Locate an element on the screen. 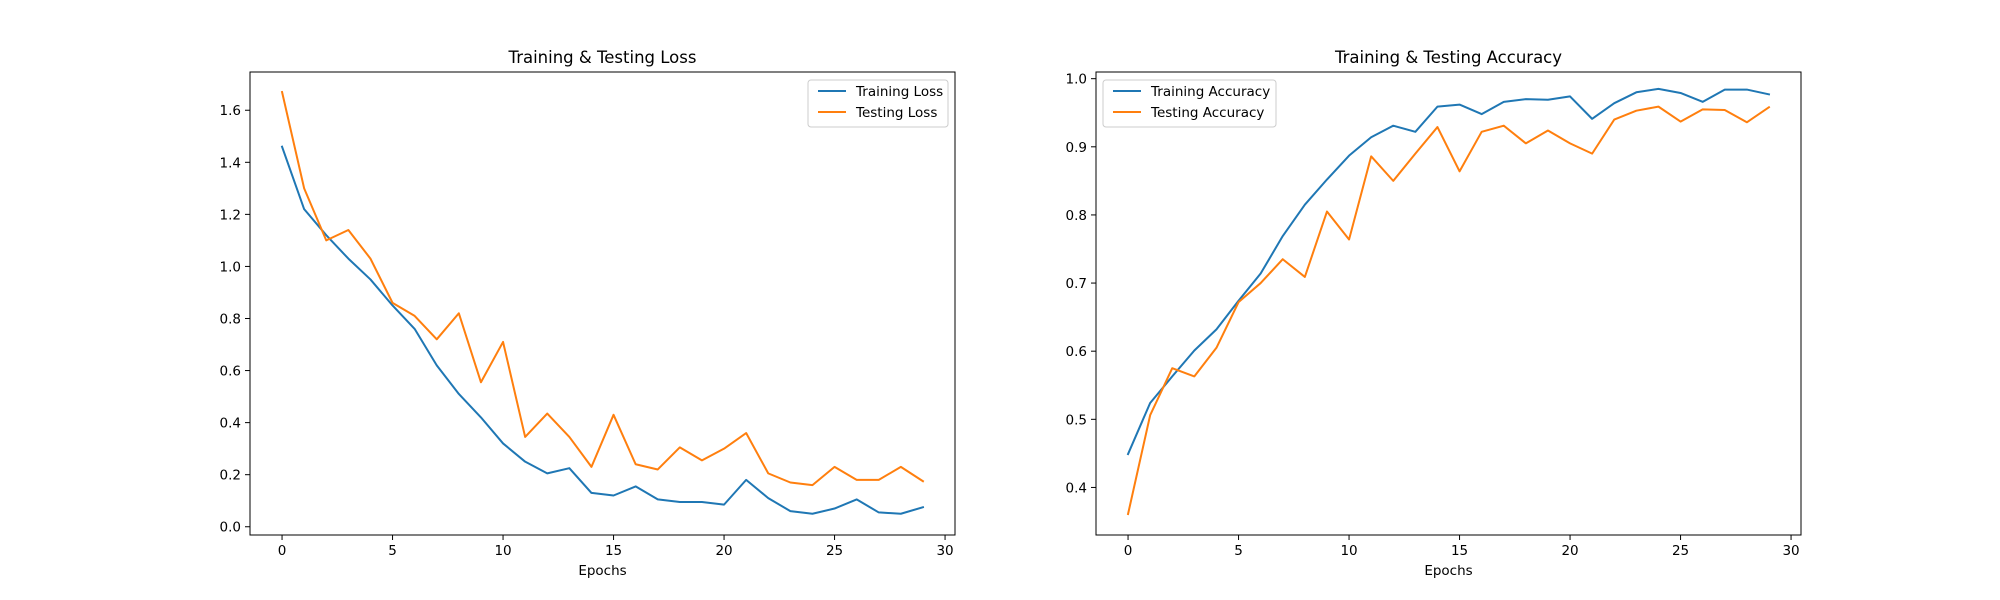  loss-legend-label-training: Training Loss is located at coordinates (899, 92).